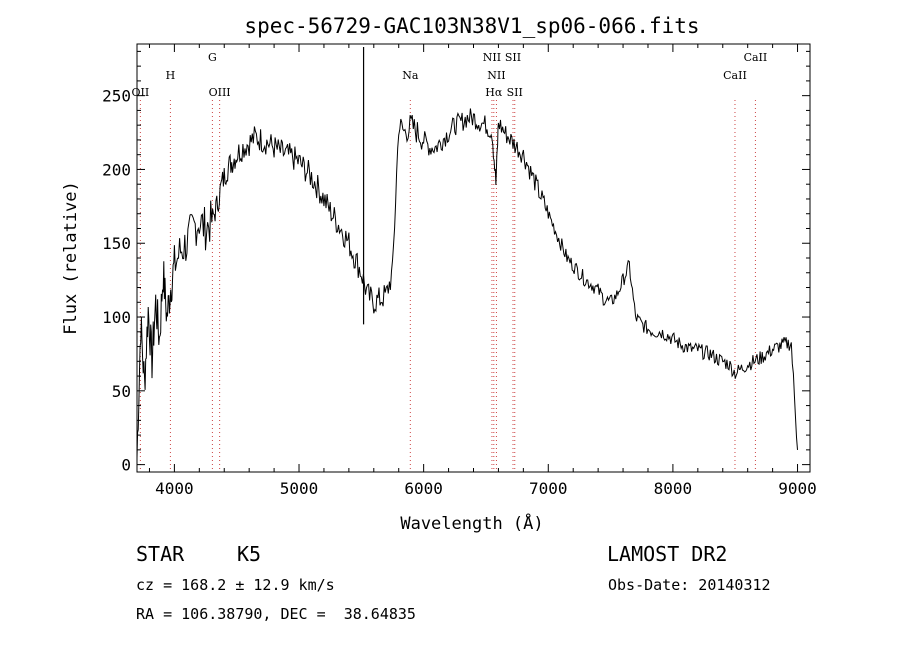 The width and height of the screenshot is (900, 650). Describe the element at coordinates (673, 488) in the screenshot. I see `x-tick-label: 8000` at that location.